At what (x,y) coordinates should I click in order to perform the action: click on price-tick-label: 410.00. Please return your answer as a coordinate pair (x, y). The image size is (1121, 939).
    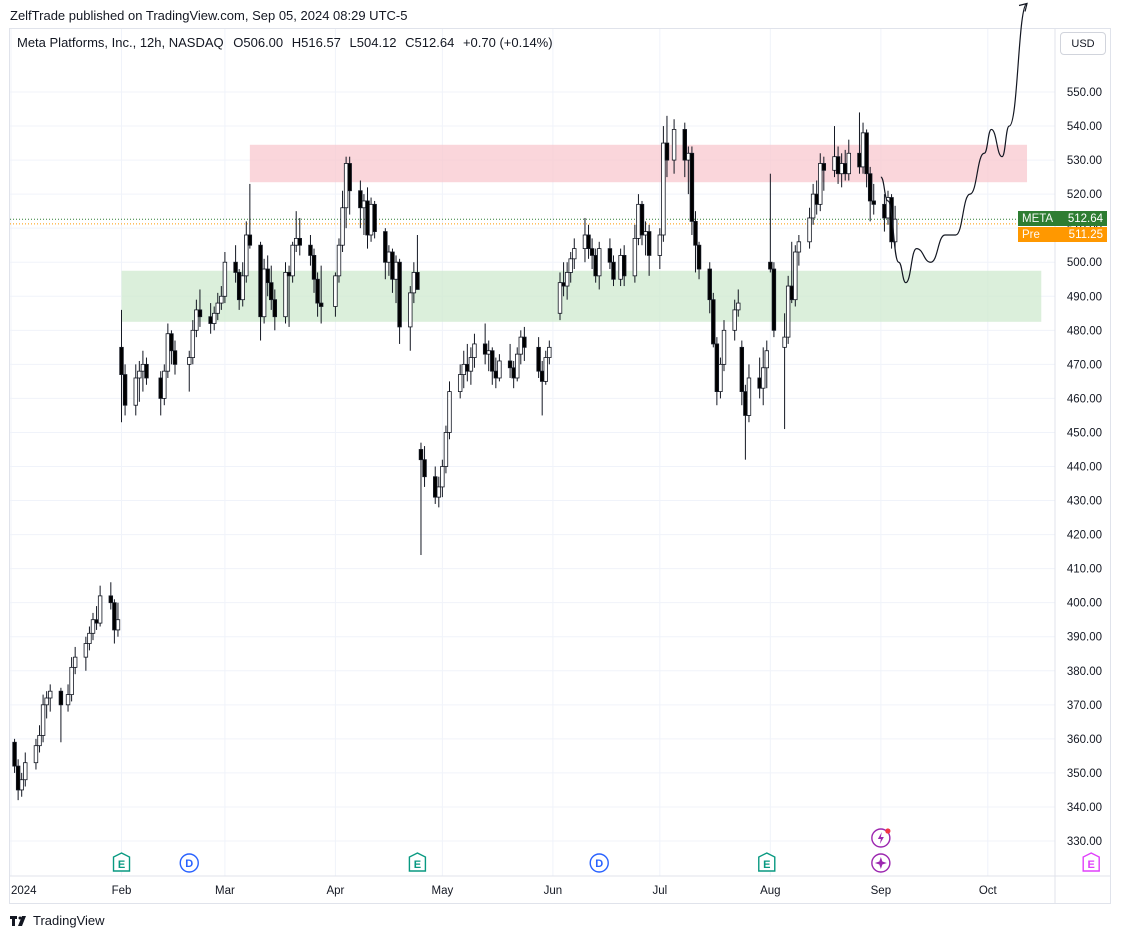
    Looking at the image, I should click on (1084, 570).